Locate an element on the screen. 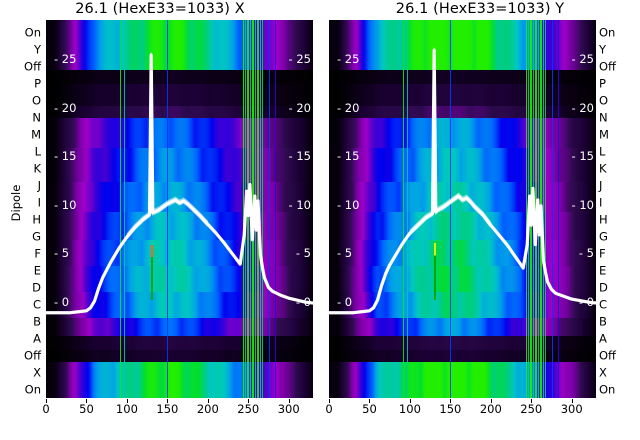  x-axis-tick-label: 50 is located at coordinates (86, 409).